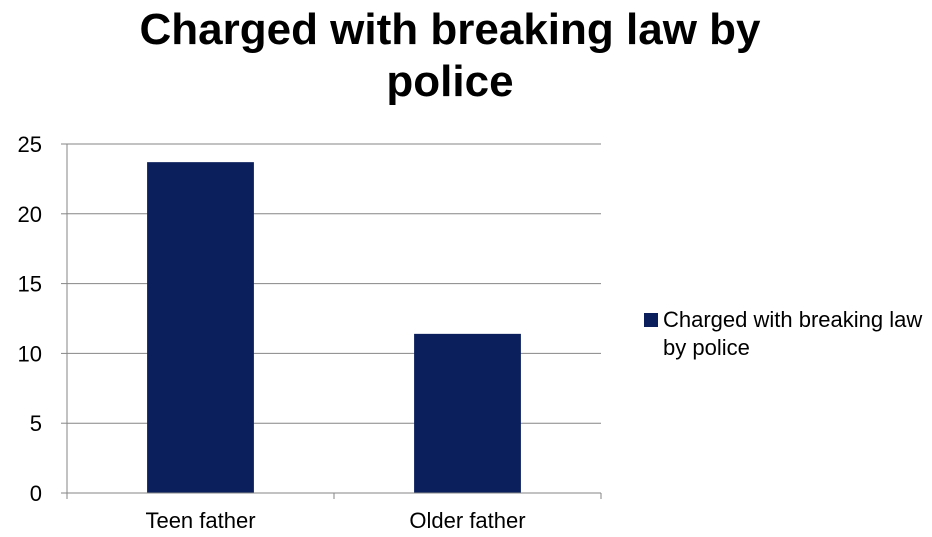  Describe the element at coordinates (200, 520) in the screenshot. I see `x-tick-label: Teen father` at that location.